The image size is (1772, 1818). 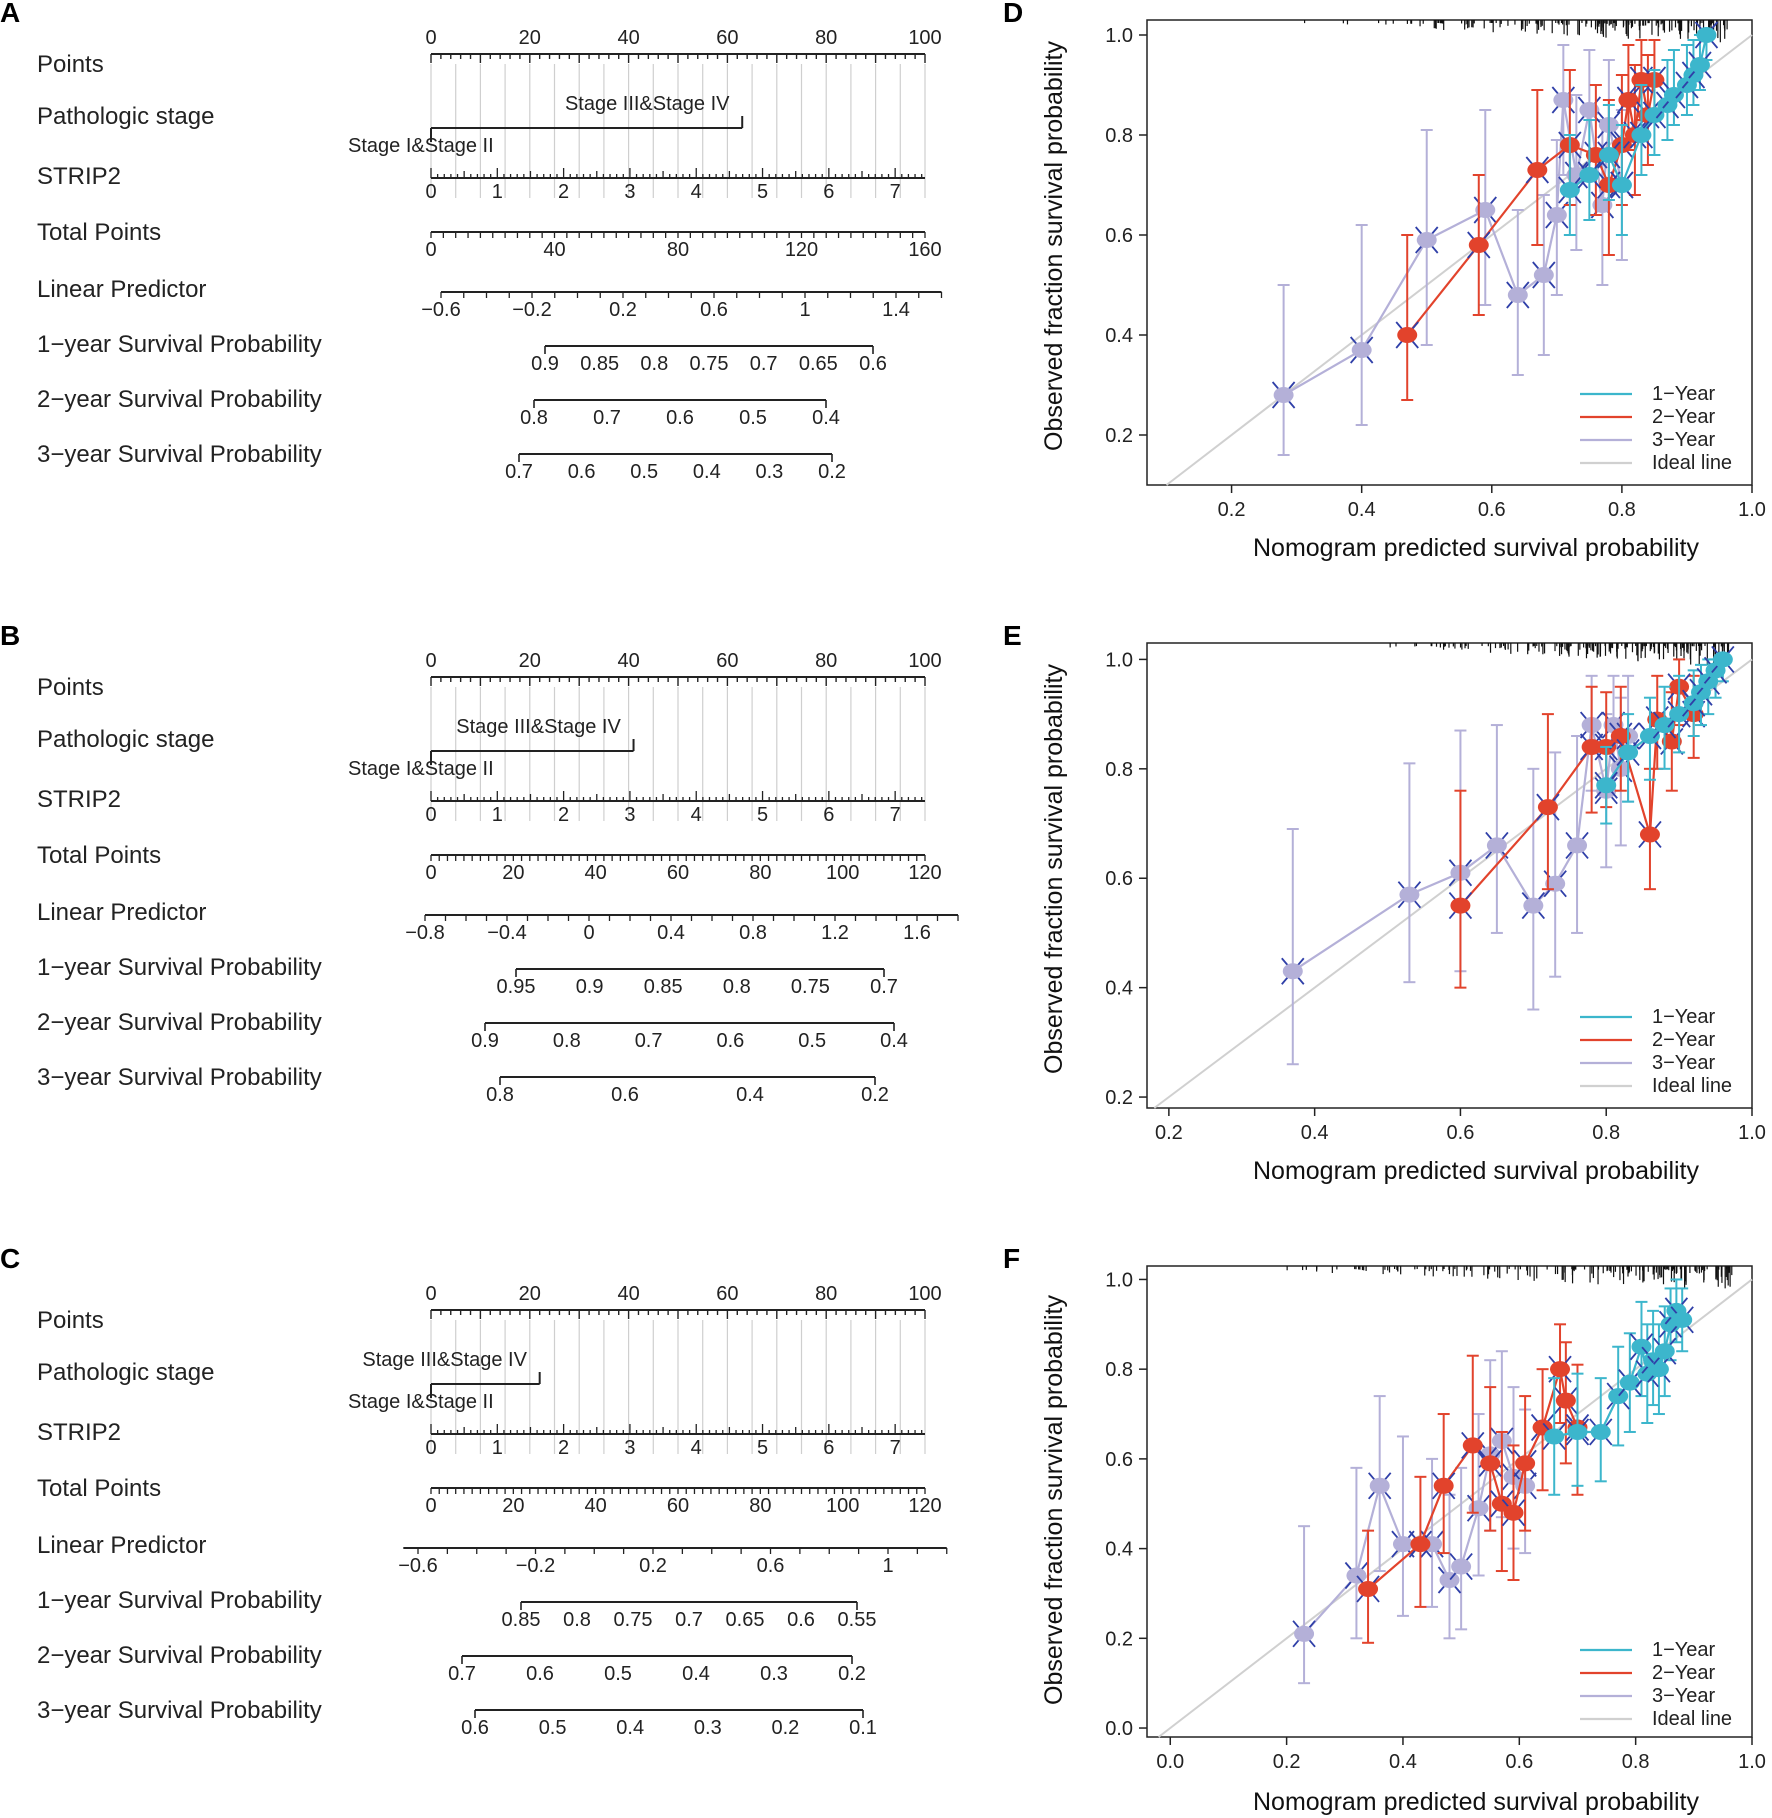 What do you see at coordinates (896, 310) in the screenshot?
I see `tick-label: 1.4` at bounding box center [896, 310].